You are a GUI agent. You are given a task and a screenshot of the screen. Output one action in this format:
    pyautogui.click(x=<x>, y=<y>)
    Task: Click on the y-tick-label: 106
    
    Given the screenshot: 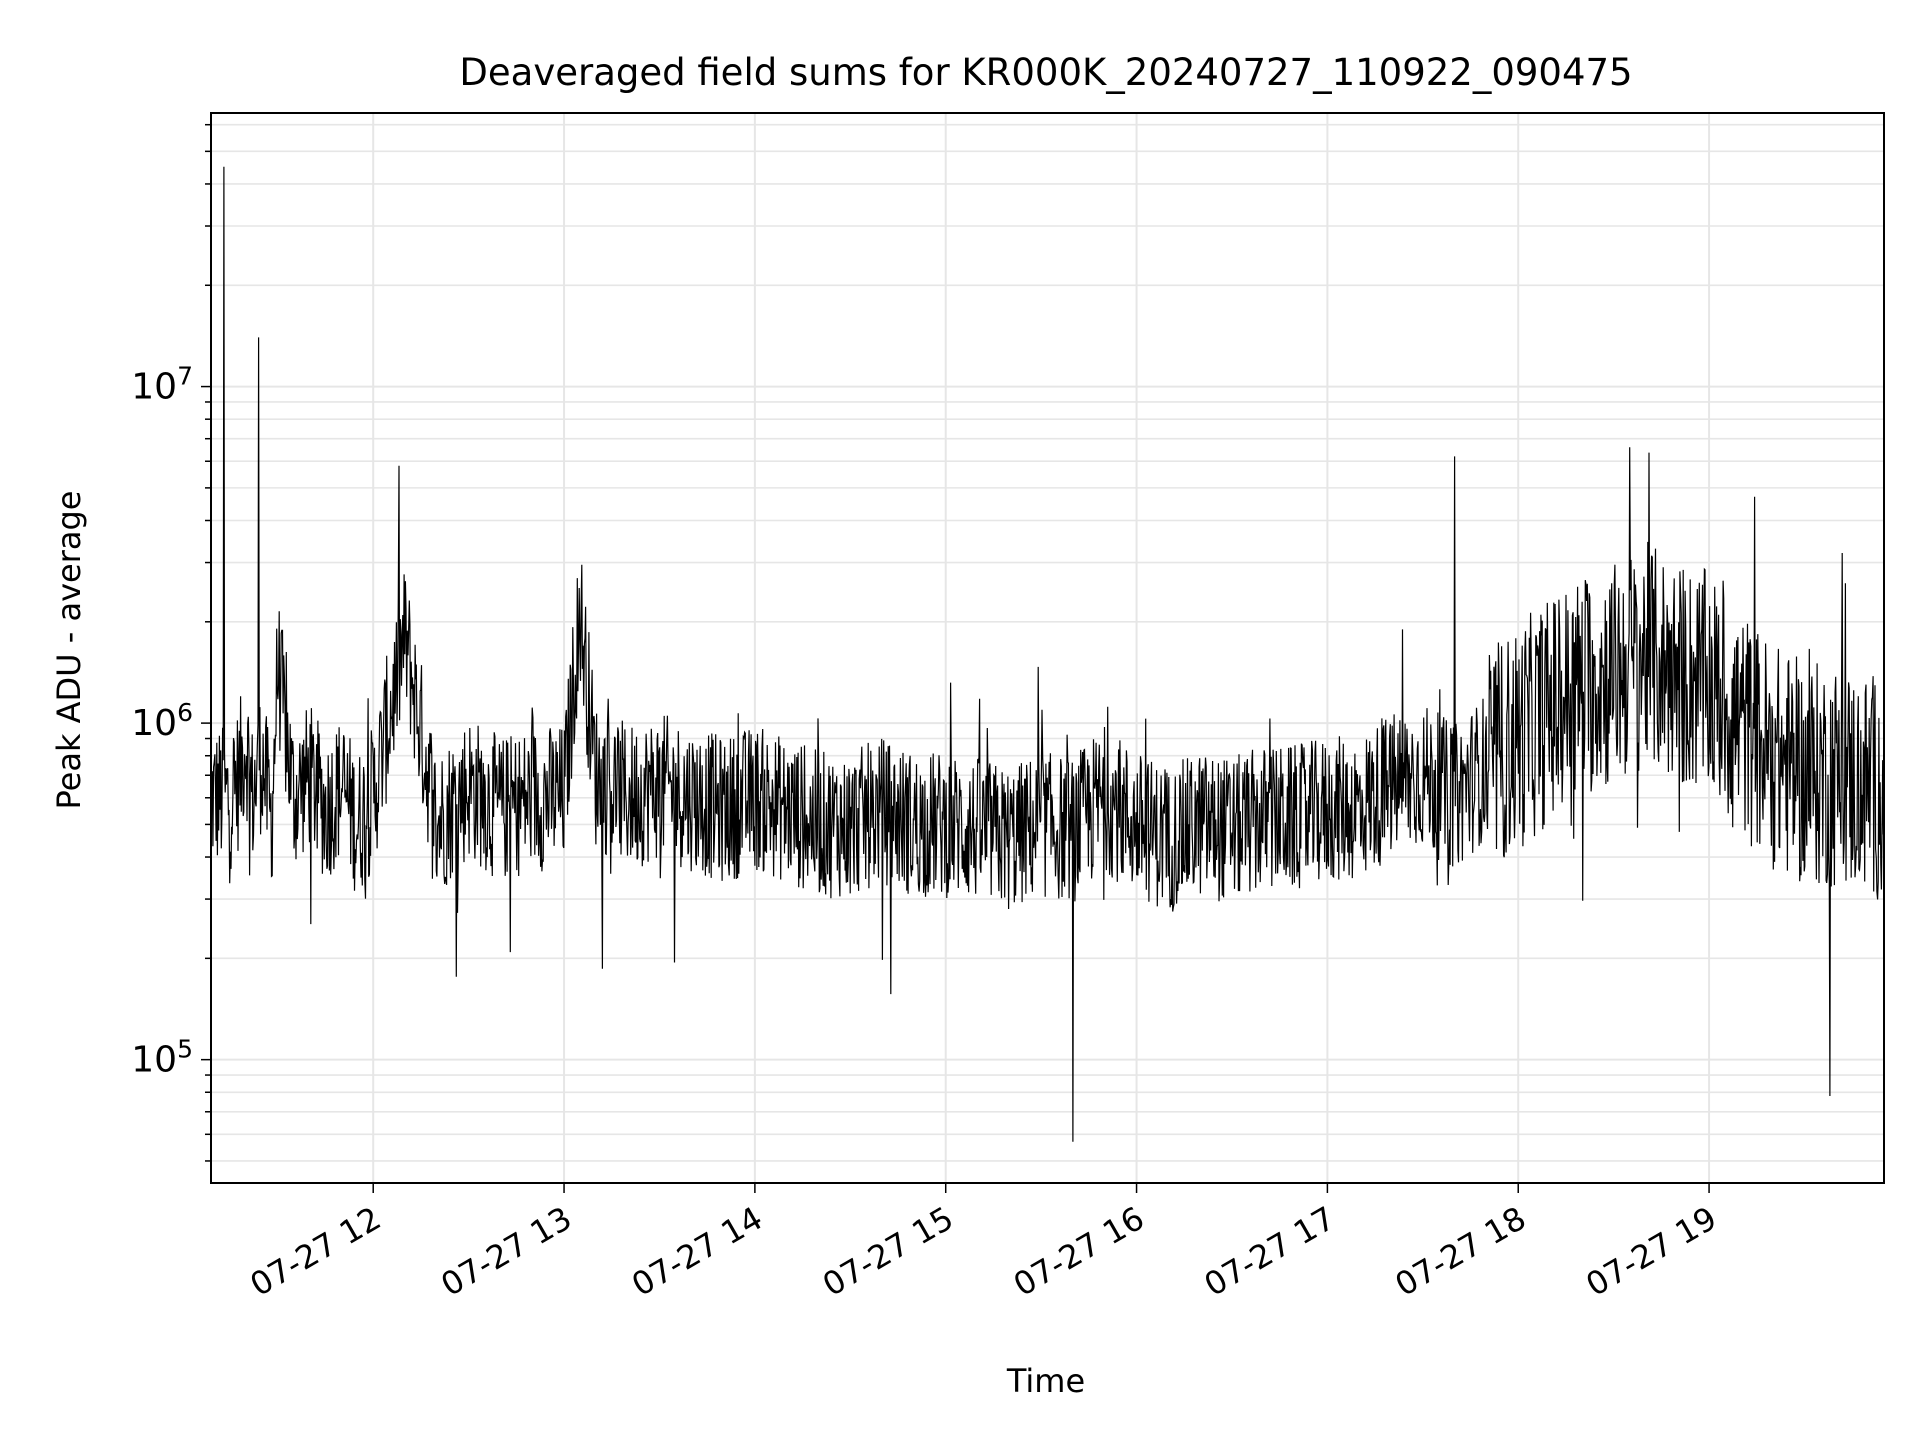 What is the action you would take?
    pyautogui.click(x=162, y=721)
    